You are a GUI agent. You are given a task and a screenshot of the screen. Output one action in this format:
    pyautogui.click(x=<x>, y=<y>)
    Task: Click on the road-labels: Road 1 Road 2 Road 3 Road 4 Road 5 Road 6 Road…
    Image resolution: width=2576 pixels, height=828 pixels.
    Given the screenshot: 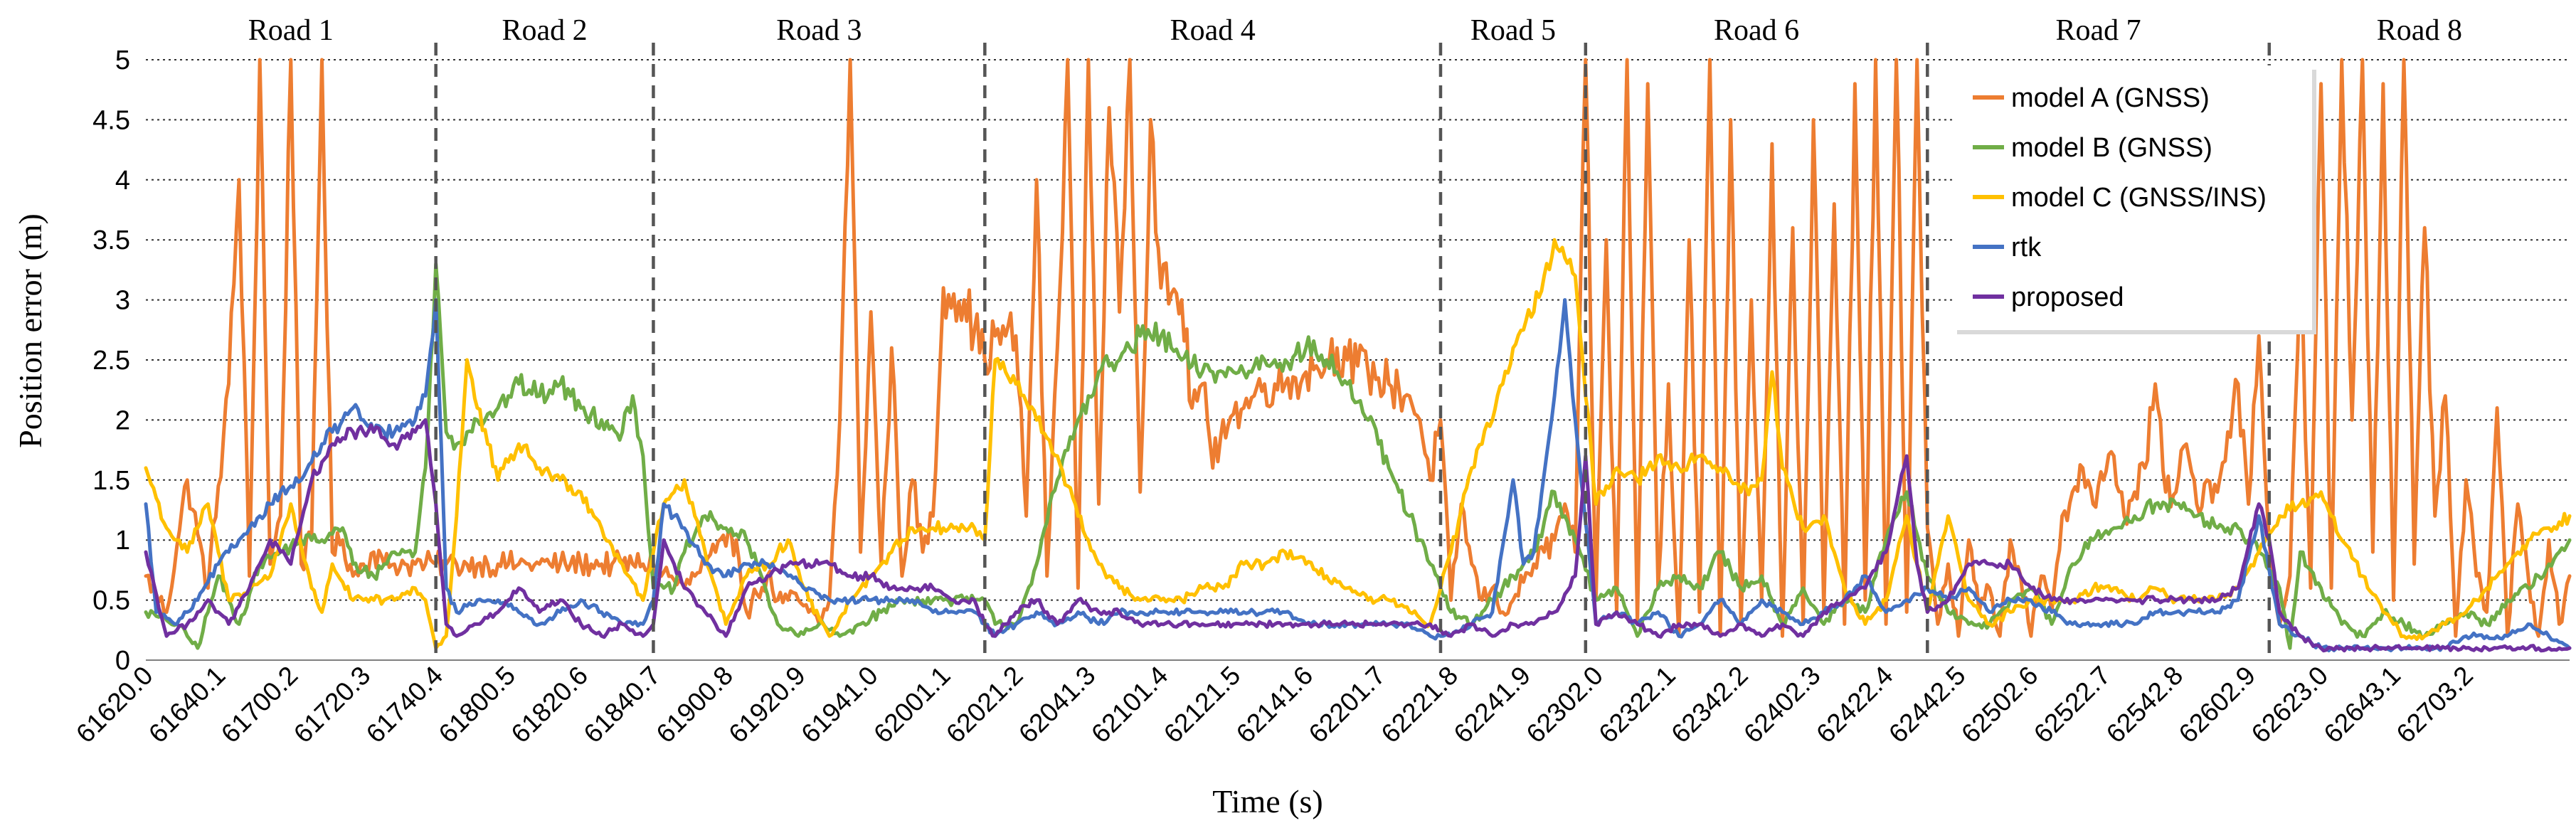 What is the action you would take?
    pyautogui.click(x=1355, y=30)
    